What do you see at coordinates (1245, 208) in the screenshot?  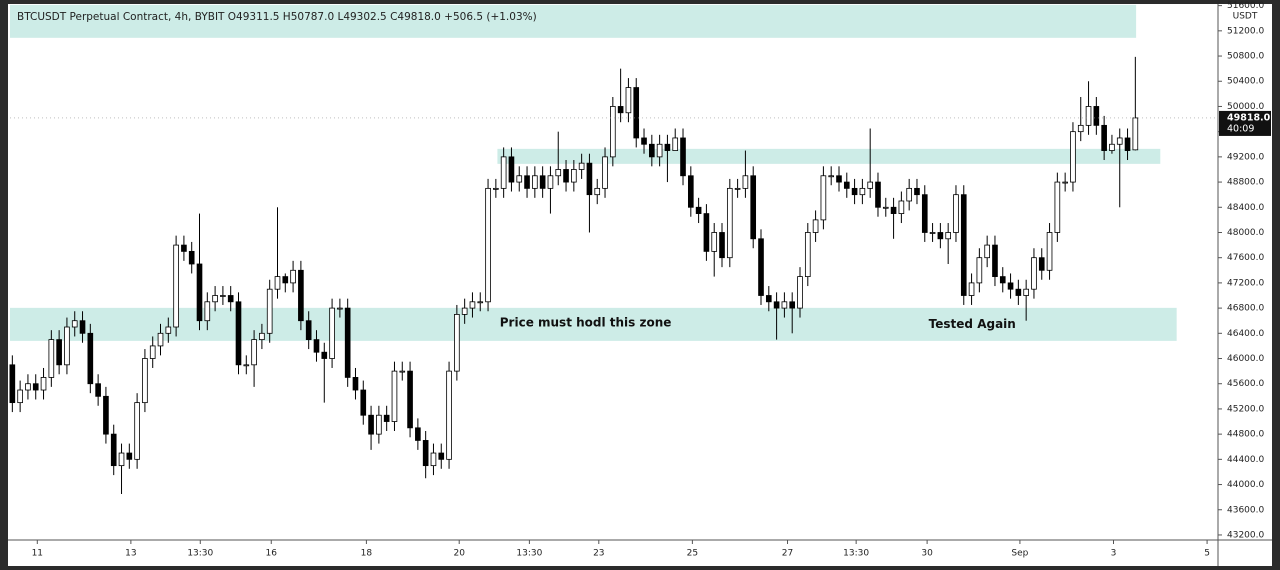 I see `y-tick-label: 48400.0` at bounding box center [1245, 208].